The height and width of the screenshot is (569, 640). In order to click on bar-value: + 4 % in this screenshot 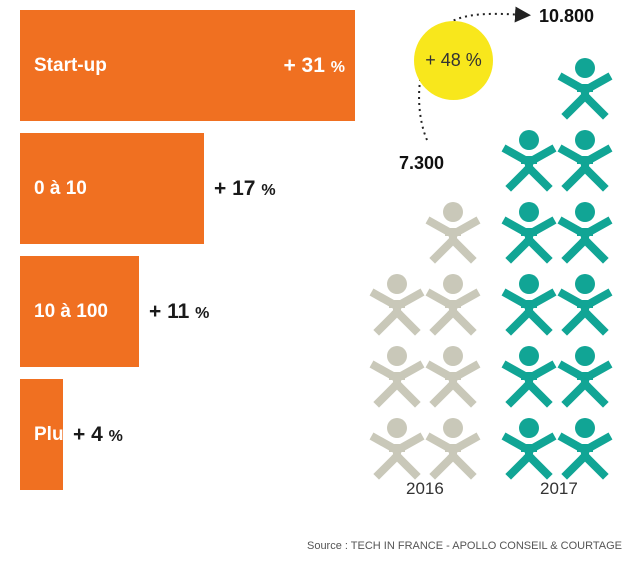, I will do `click(98, 435)`.